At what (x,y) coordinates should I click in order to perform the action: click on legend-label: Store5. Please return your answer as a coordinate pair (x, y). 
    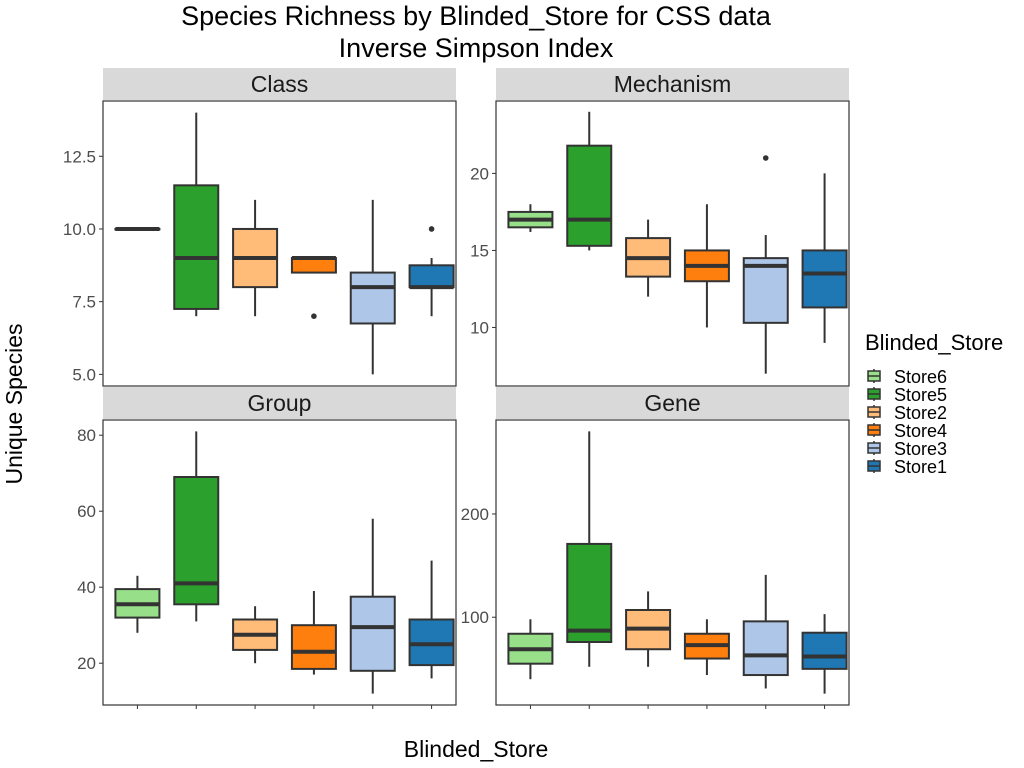
    Looking at the image, I should click on (920, 395).